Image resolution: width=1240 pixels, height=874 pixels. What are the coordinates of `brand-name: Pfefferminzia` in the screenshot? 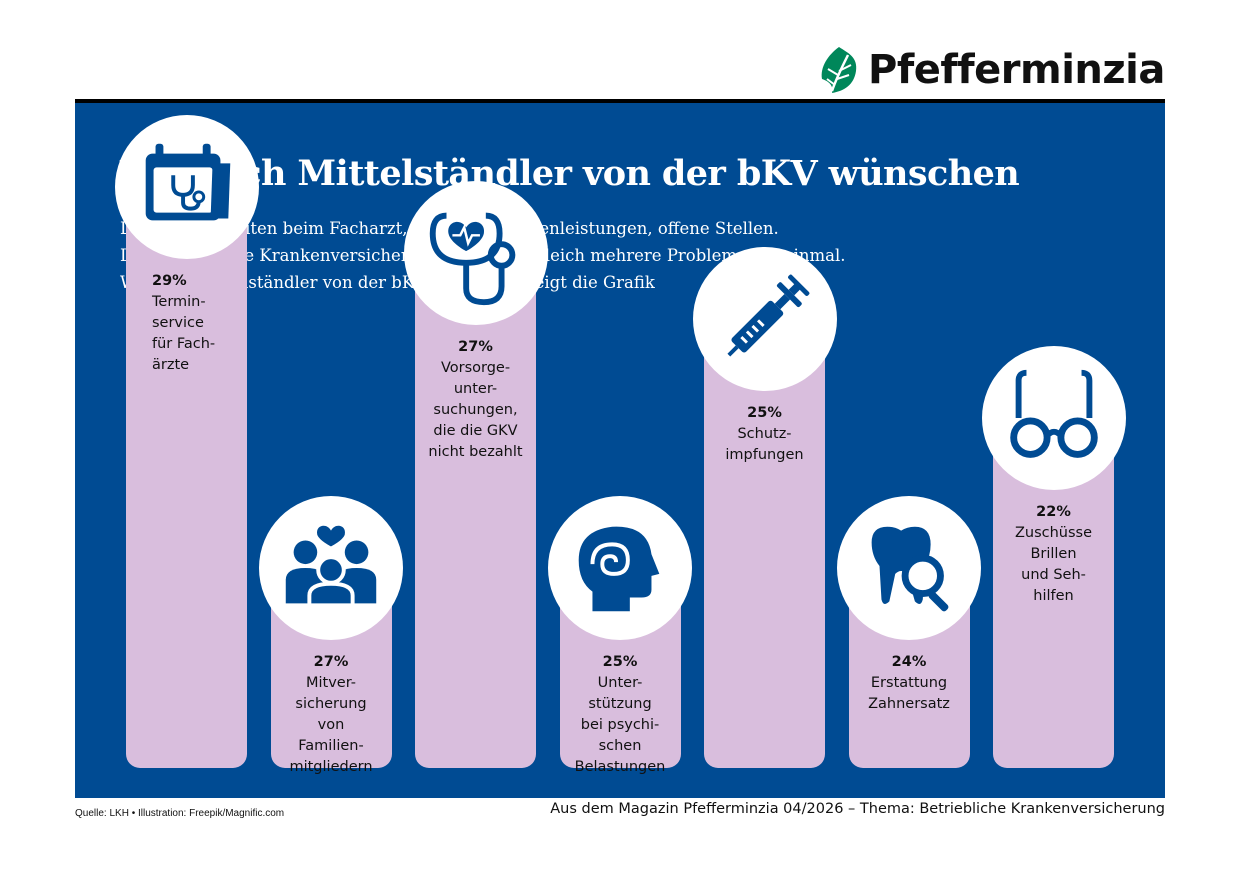 It's located at (1016, 70).